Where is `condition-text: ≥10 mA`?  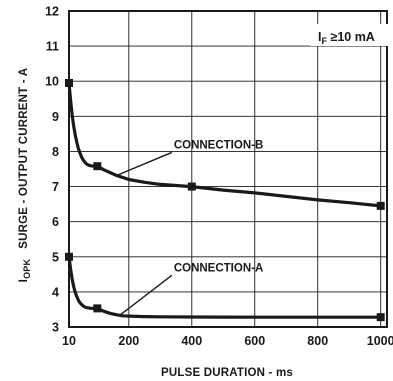
condition-text: ≥10 mA is located at coordinates (351, 37).